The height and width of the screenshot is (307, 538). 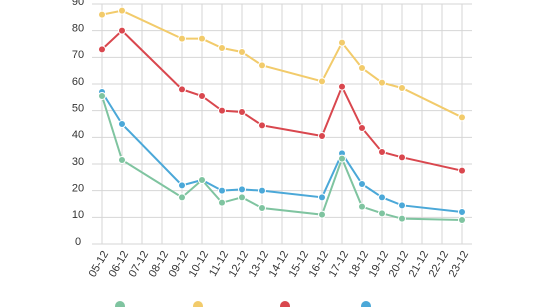 I want to click on y-tick-label: 30, so click(x=78, y=162).